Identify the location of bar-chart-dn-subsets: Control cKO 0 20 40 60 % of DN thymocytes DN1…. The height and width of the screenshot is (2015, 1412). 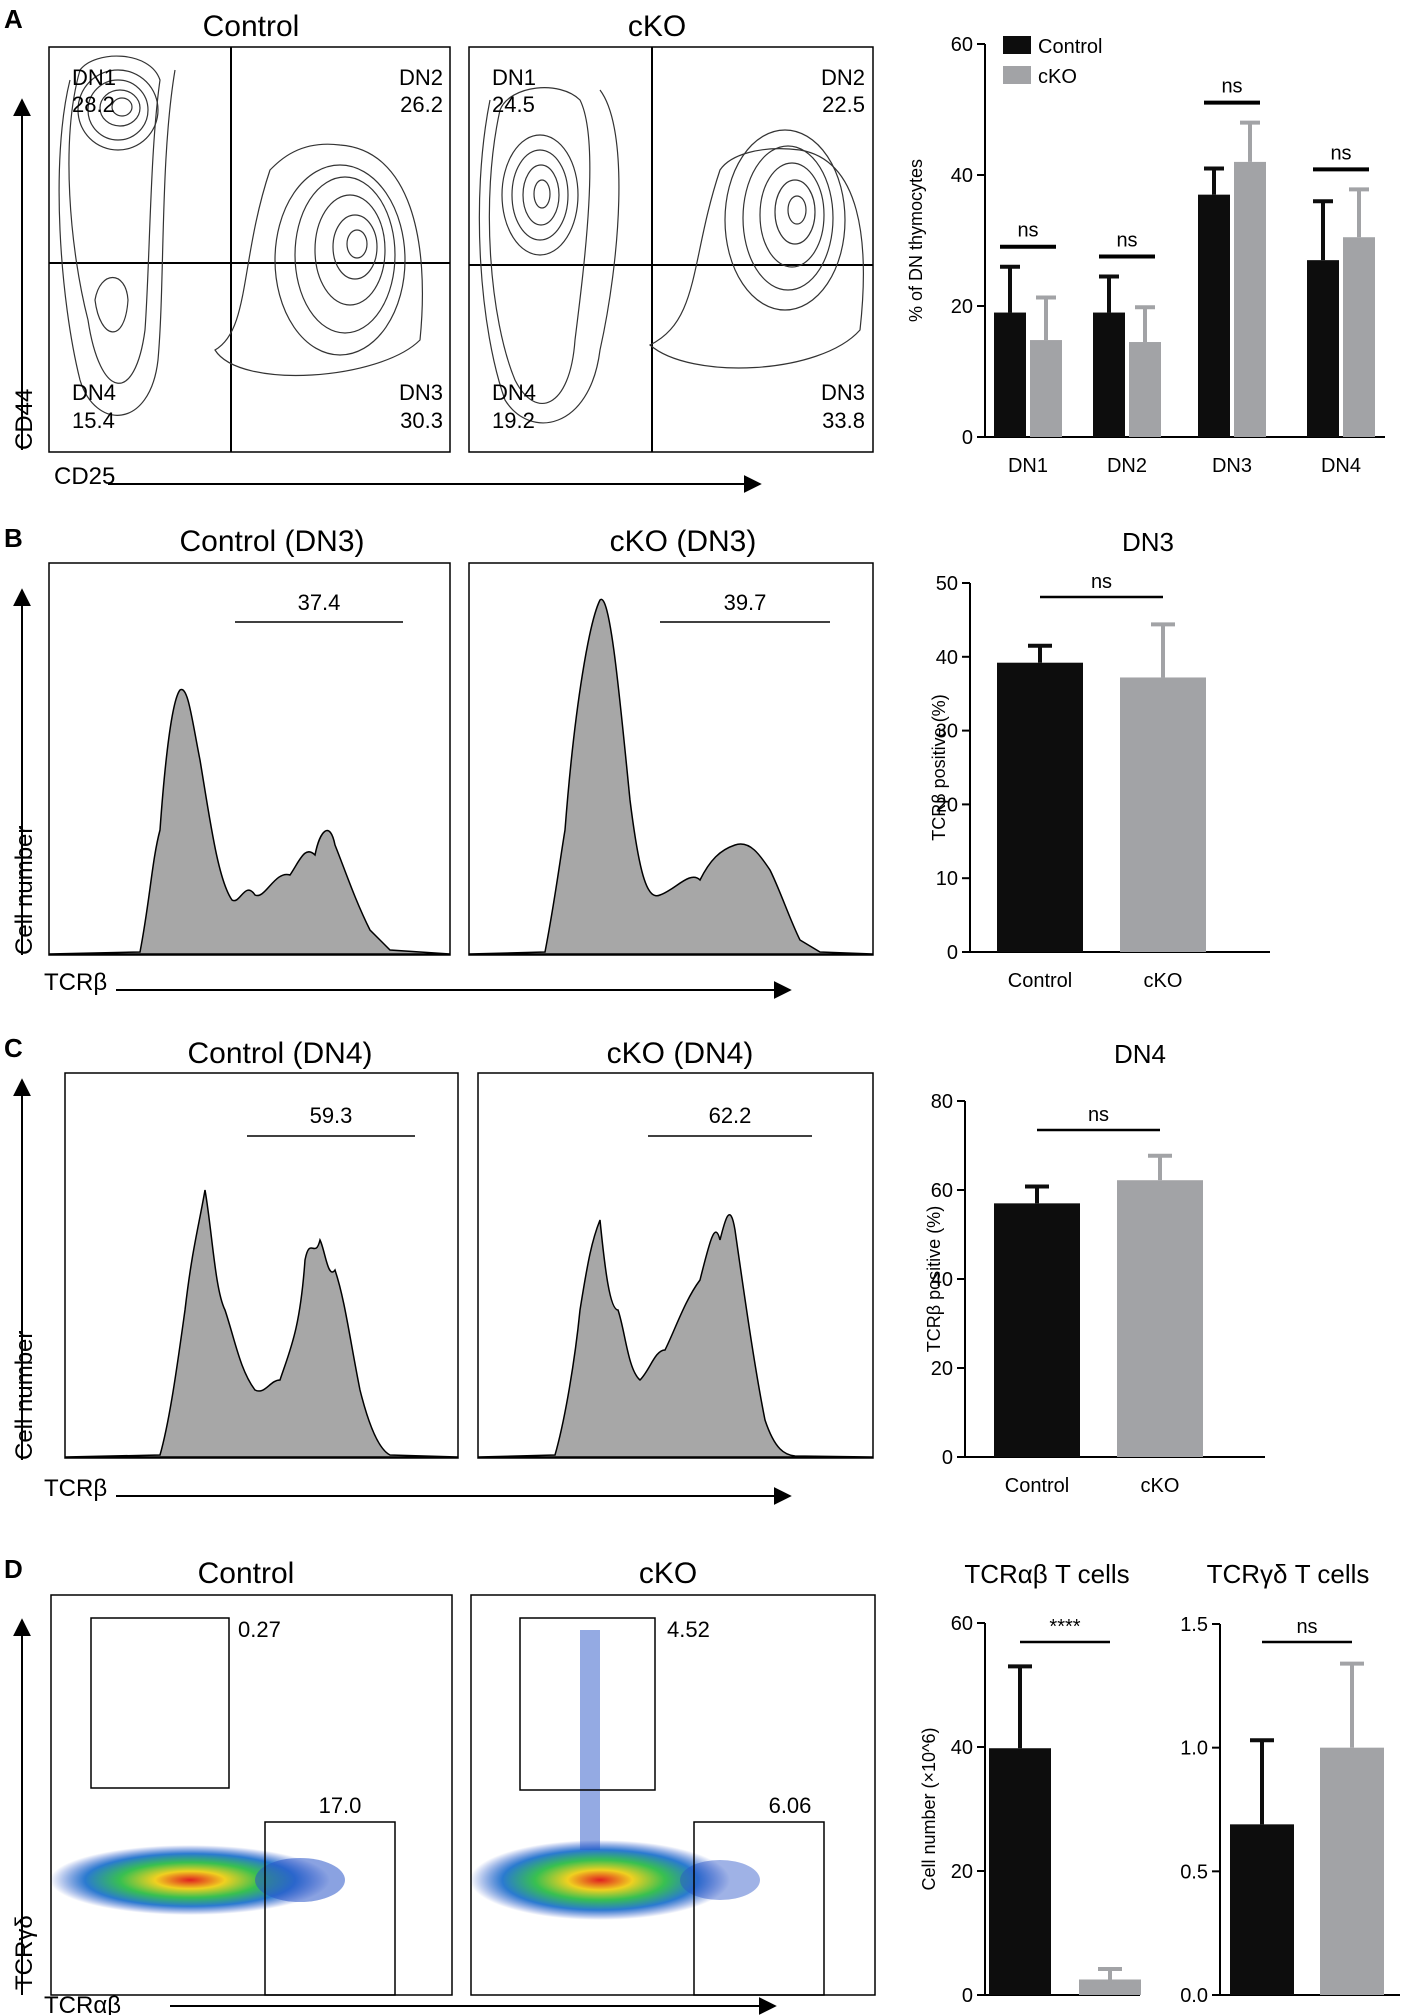
(1145, 255).